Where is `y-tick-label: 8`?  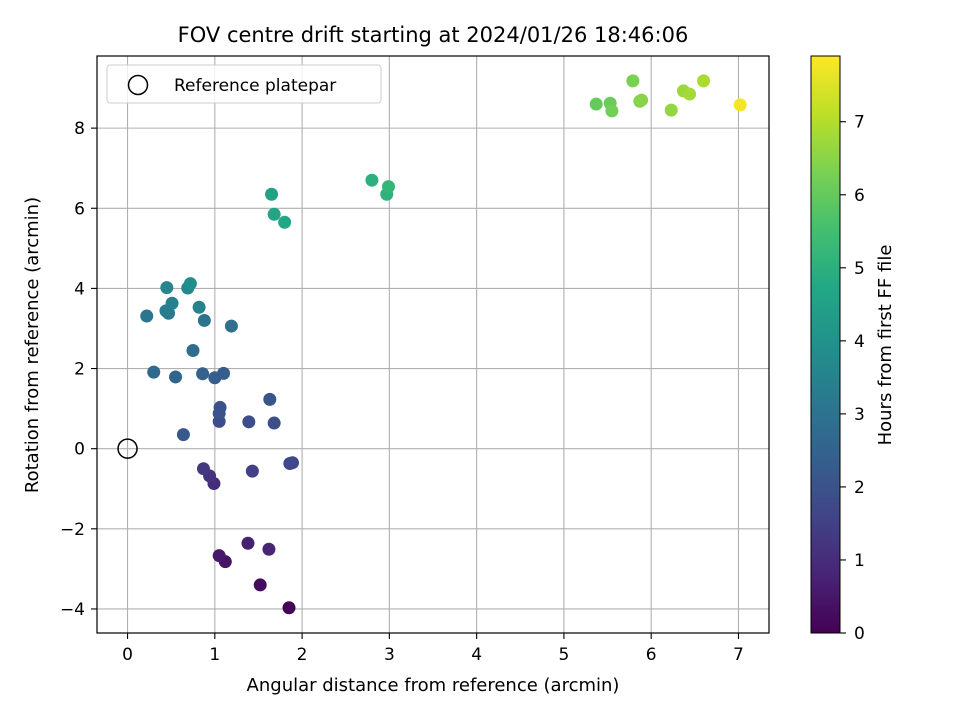
y-tick-label: 8 is located at coordinates (79, 129).